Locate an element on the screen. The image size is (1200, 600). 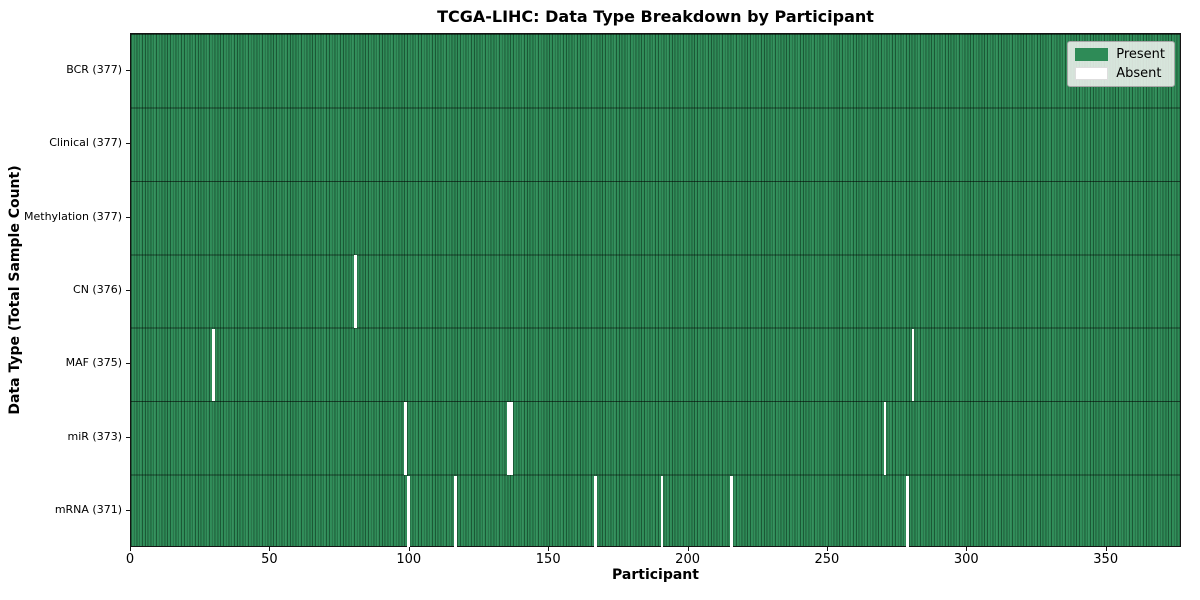
y-tick-label: Methylation (377) is located at coordinates (73, 216).